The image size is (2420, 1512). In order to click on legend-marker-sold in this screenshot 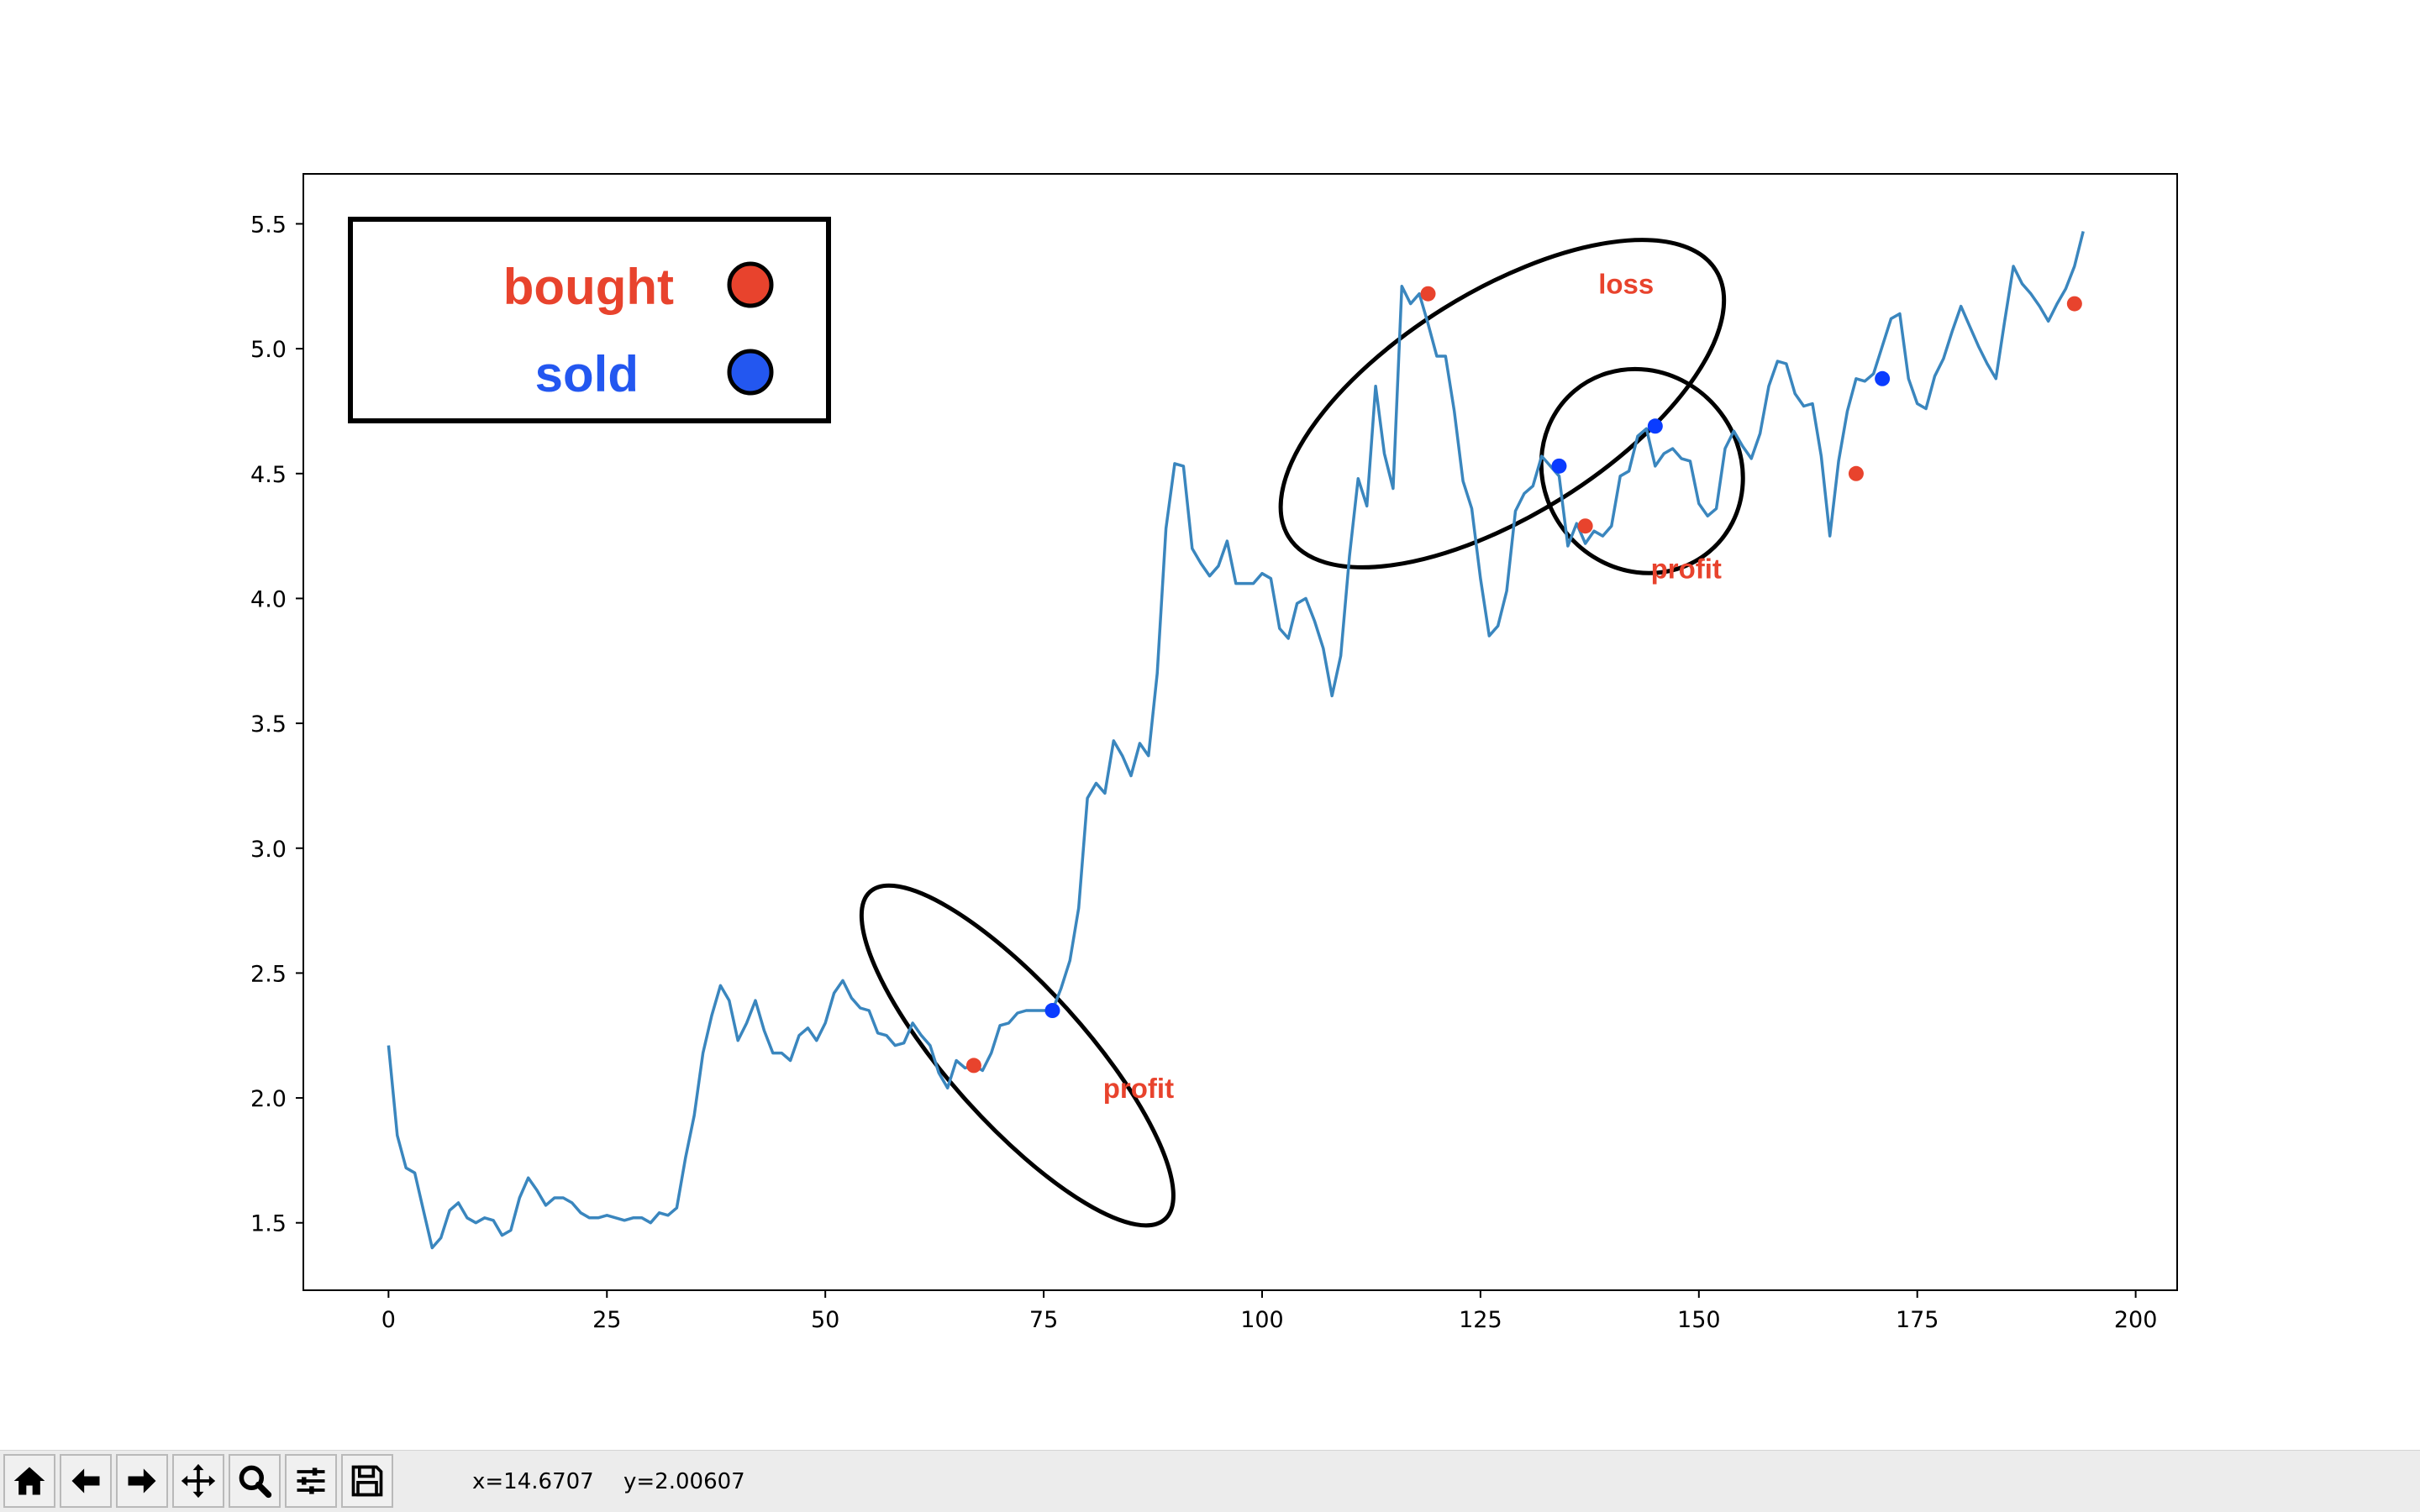, I will do `click(750, 372)`.